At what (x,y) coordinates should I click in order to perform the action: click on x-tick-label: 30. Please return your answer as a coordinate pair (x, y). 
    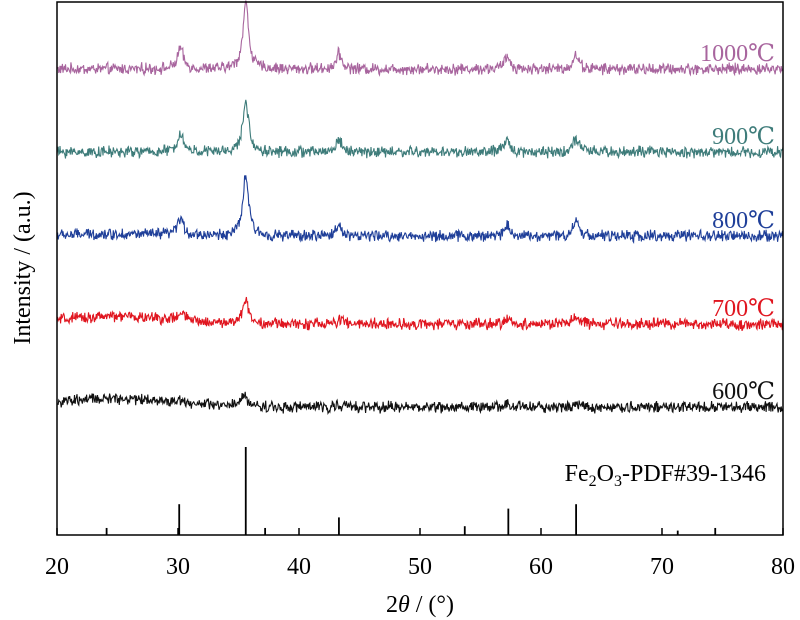
    Looking at the image, I should click on (178, 567).